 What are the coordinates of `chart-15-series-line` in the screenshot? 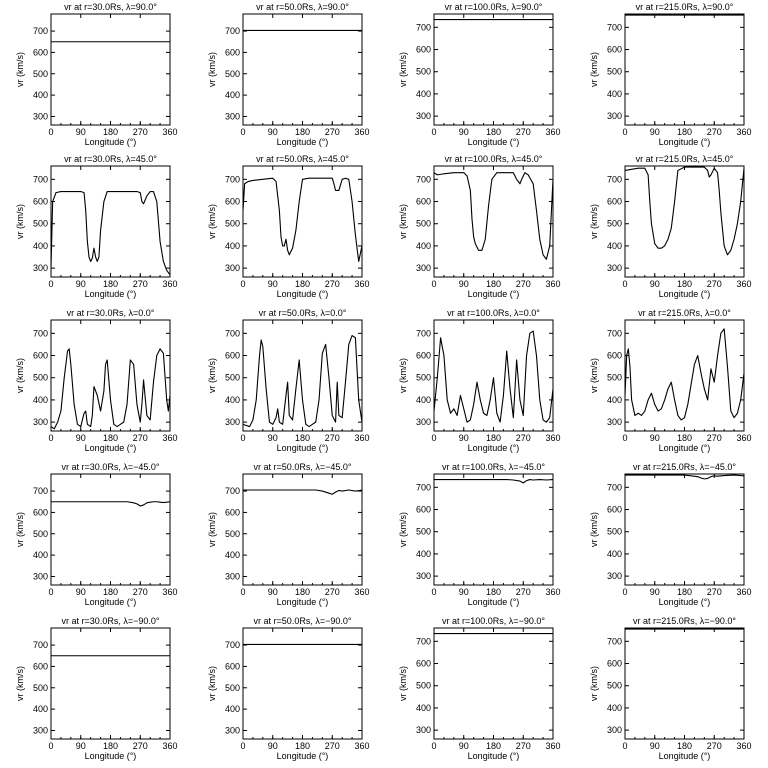 It's located at (494, 481).